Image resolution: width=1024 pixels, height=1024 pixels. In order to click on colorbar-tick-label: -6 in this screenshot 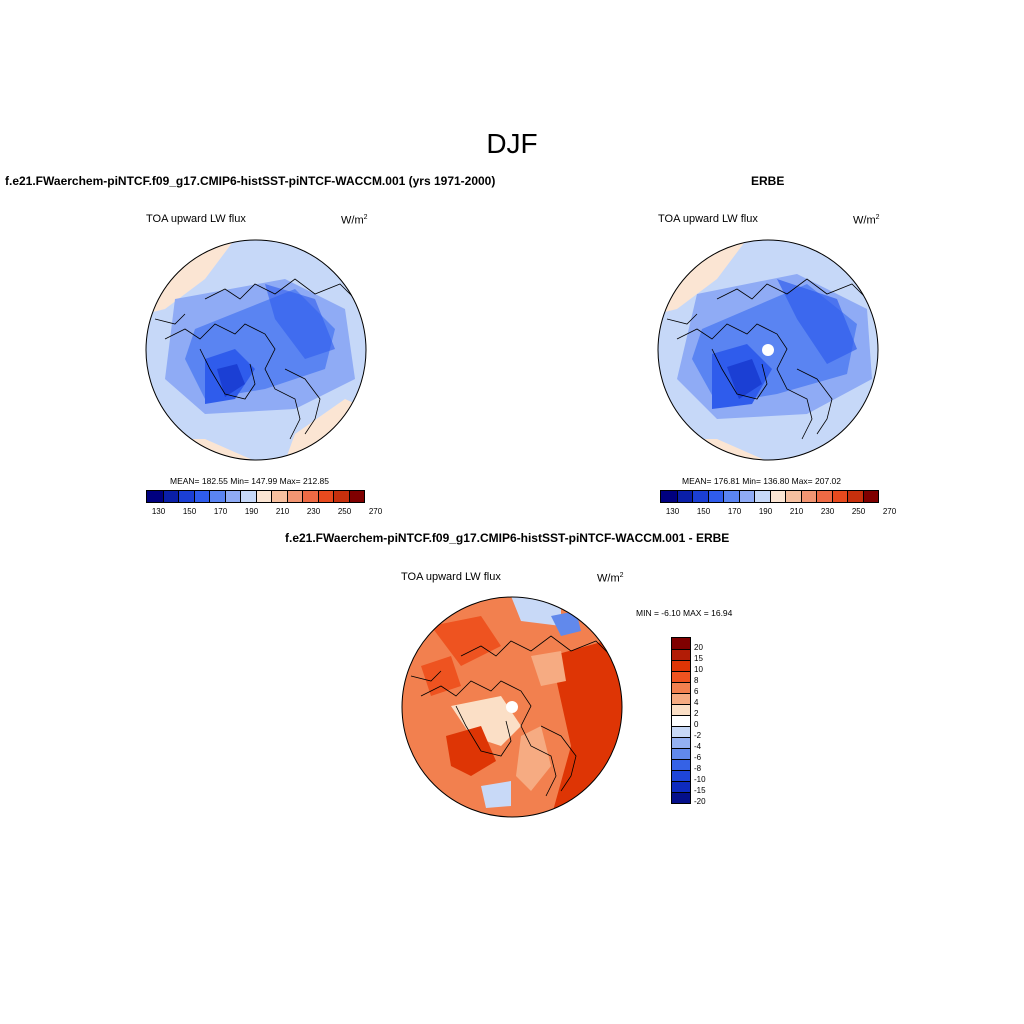, I will do `click(698, 757)`.